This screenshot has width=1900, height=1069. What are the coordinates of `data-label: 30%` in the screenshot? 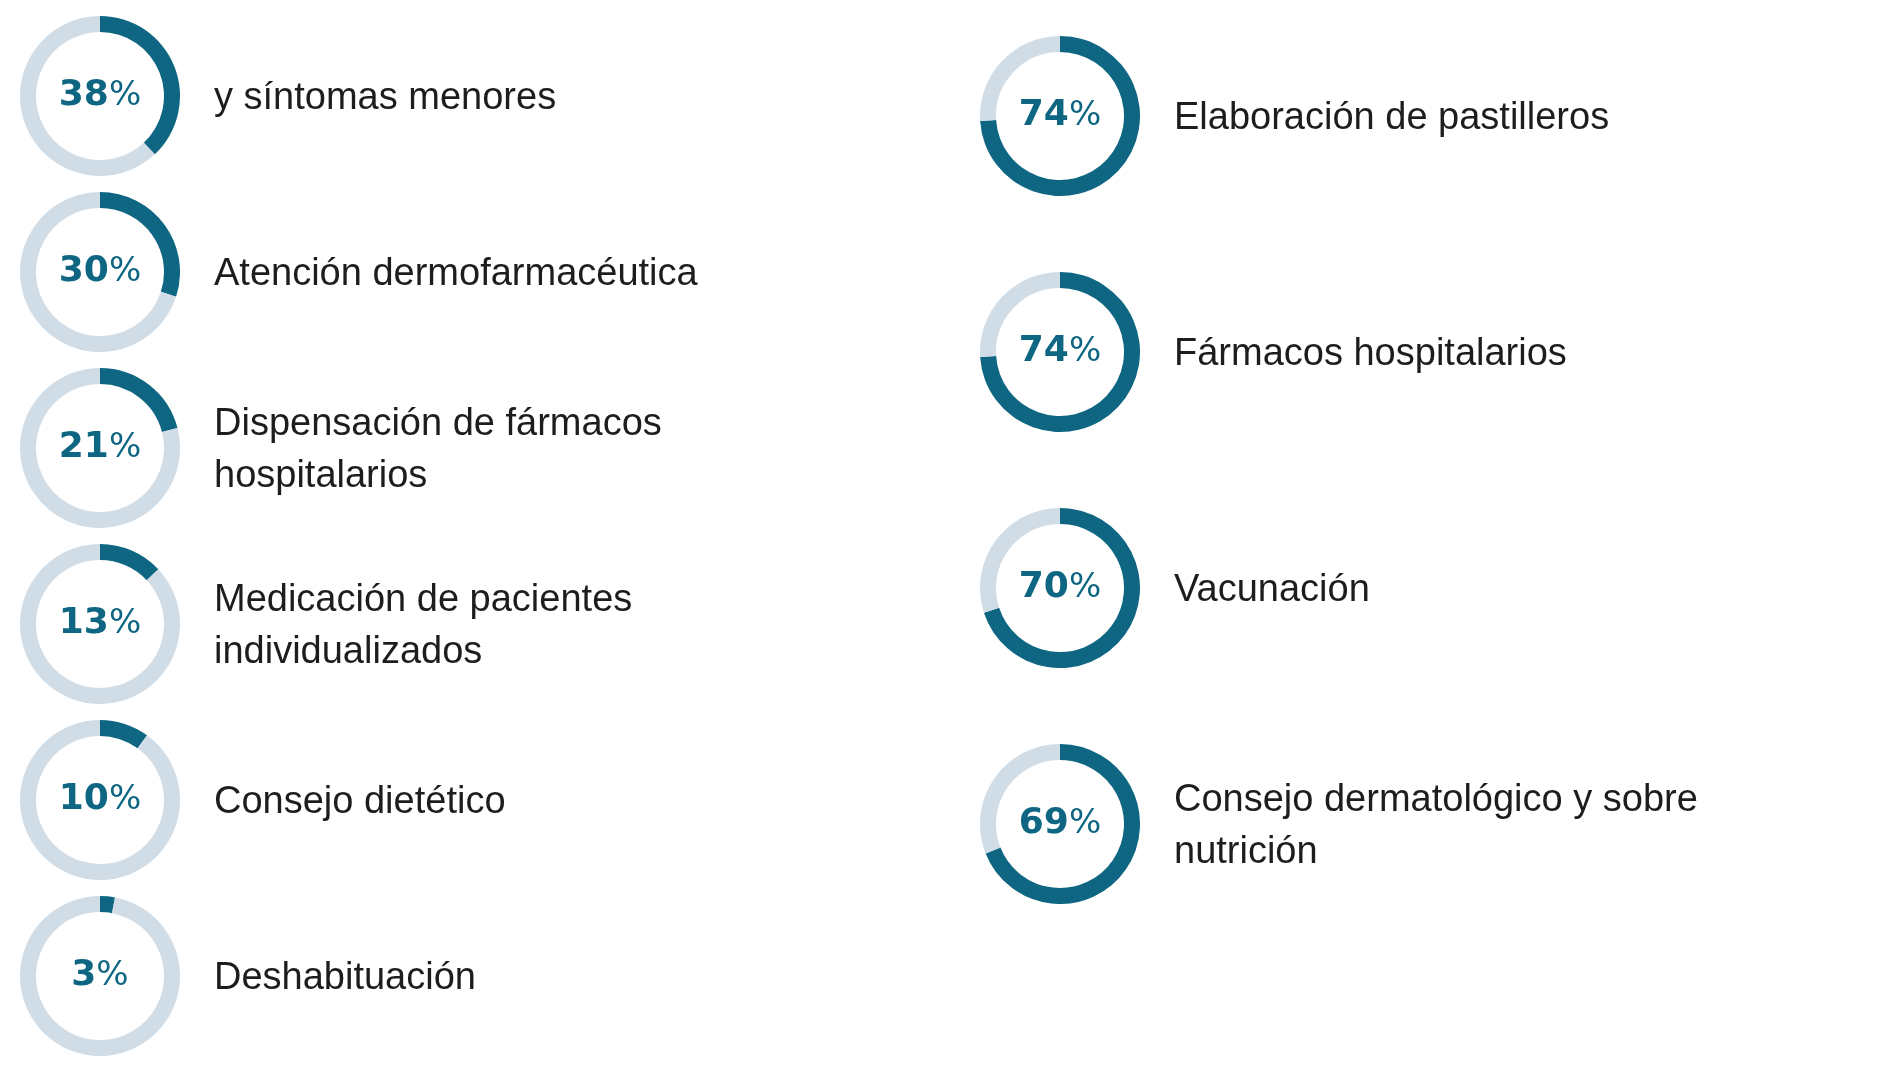 It's located at (100, 269).